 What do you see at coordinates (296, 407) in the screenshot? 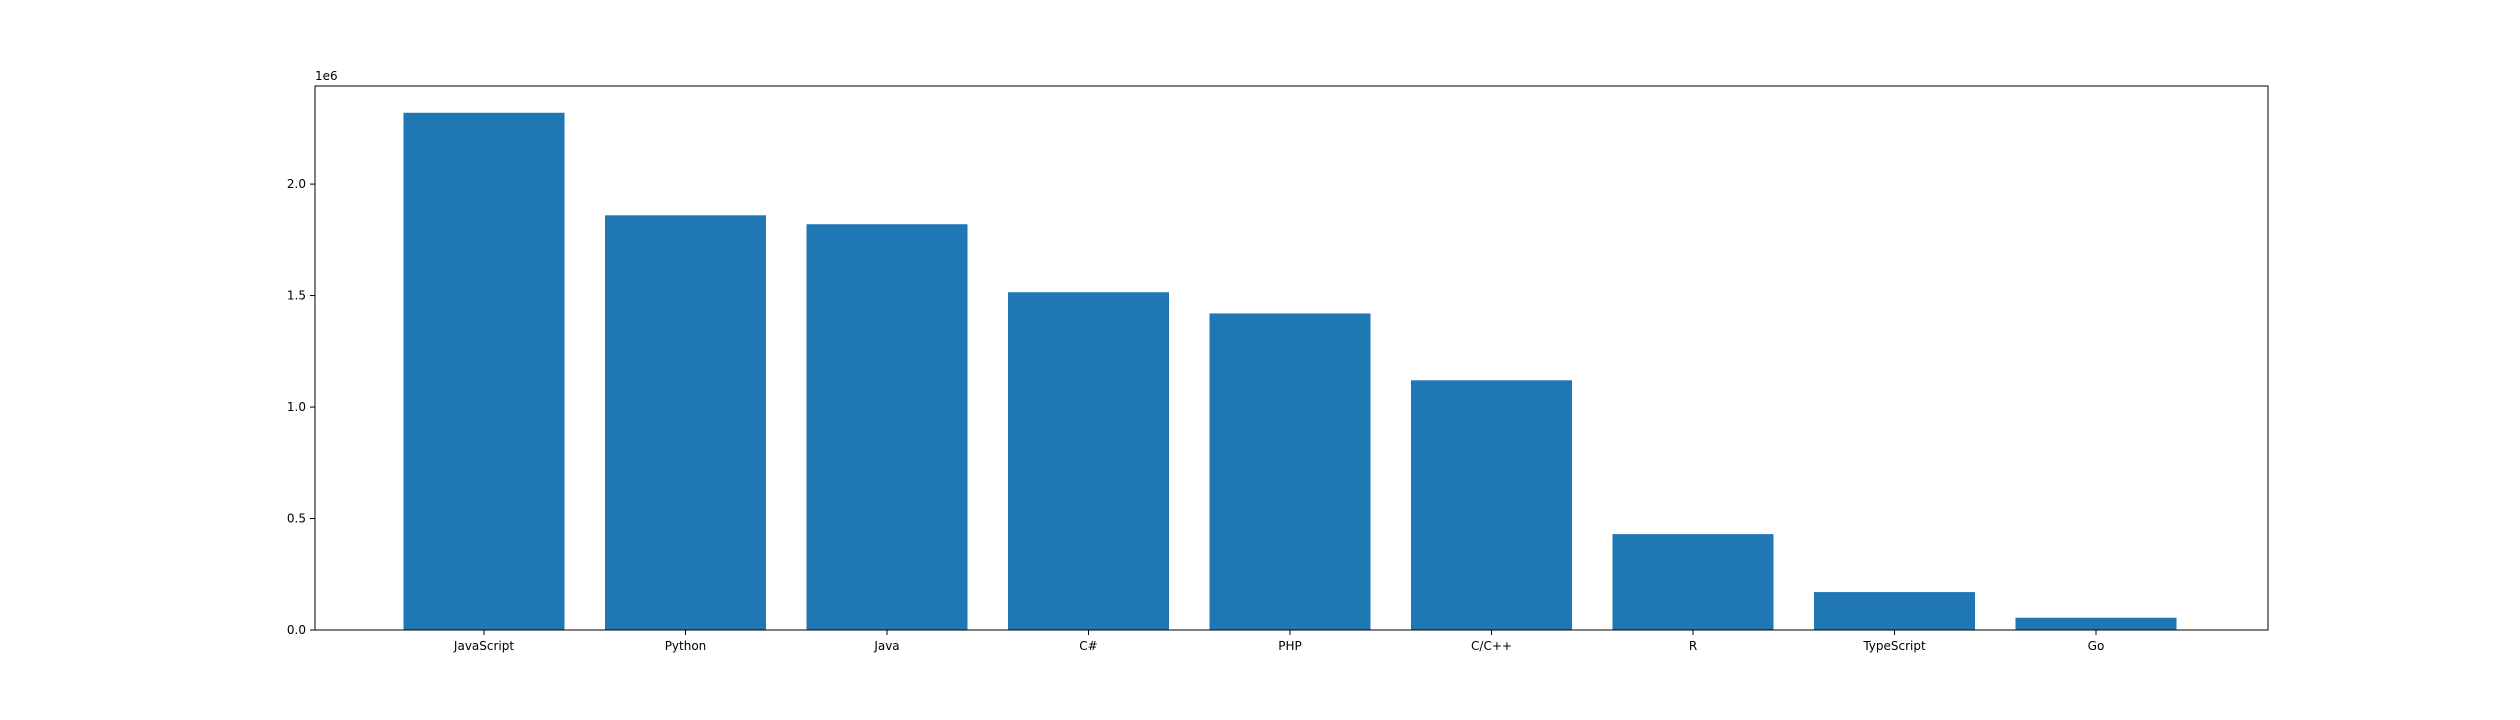
I see `y-tick-label: 1.0` at bounding box center [296, 407].